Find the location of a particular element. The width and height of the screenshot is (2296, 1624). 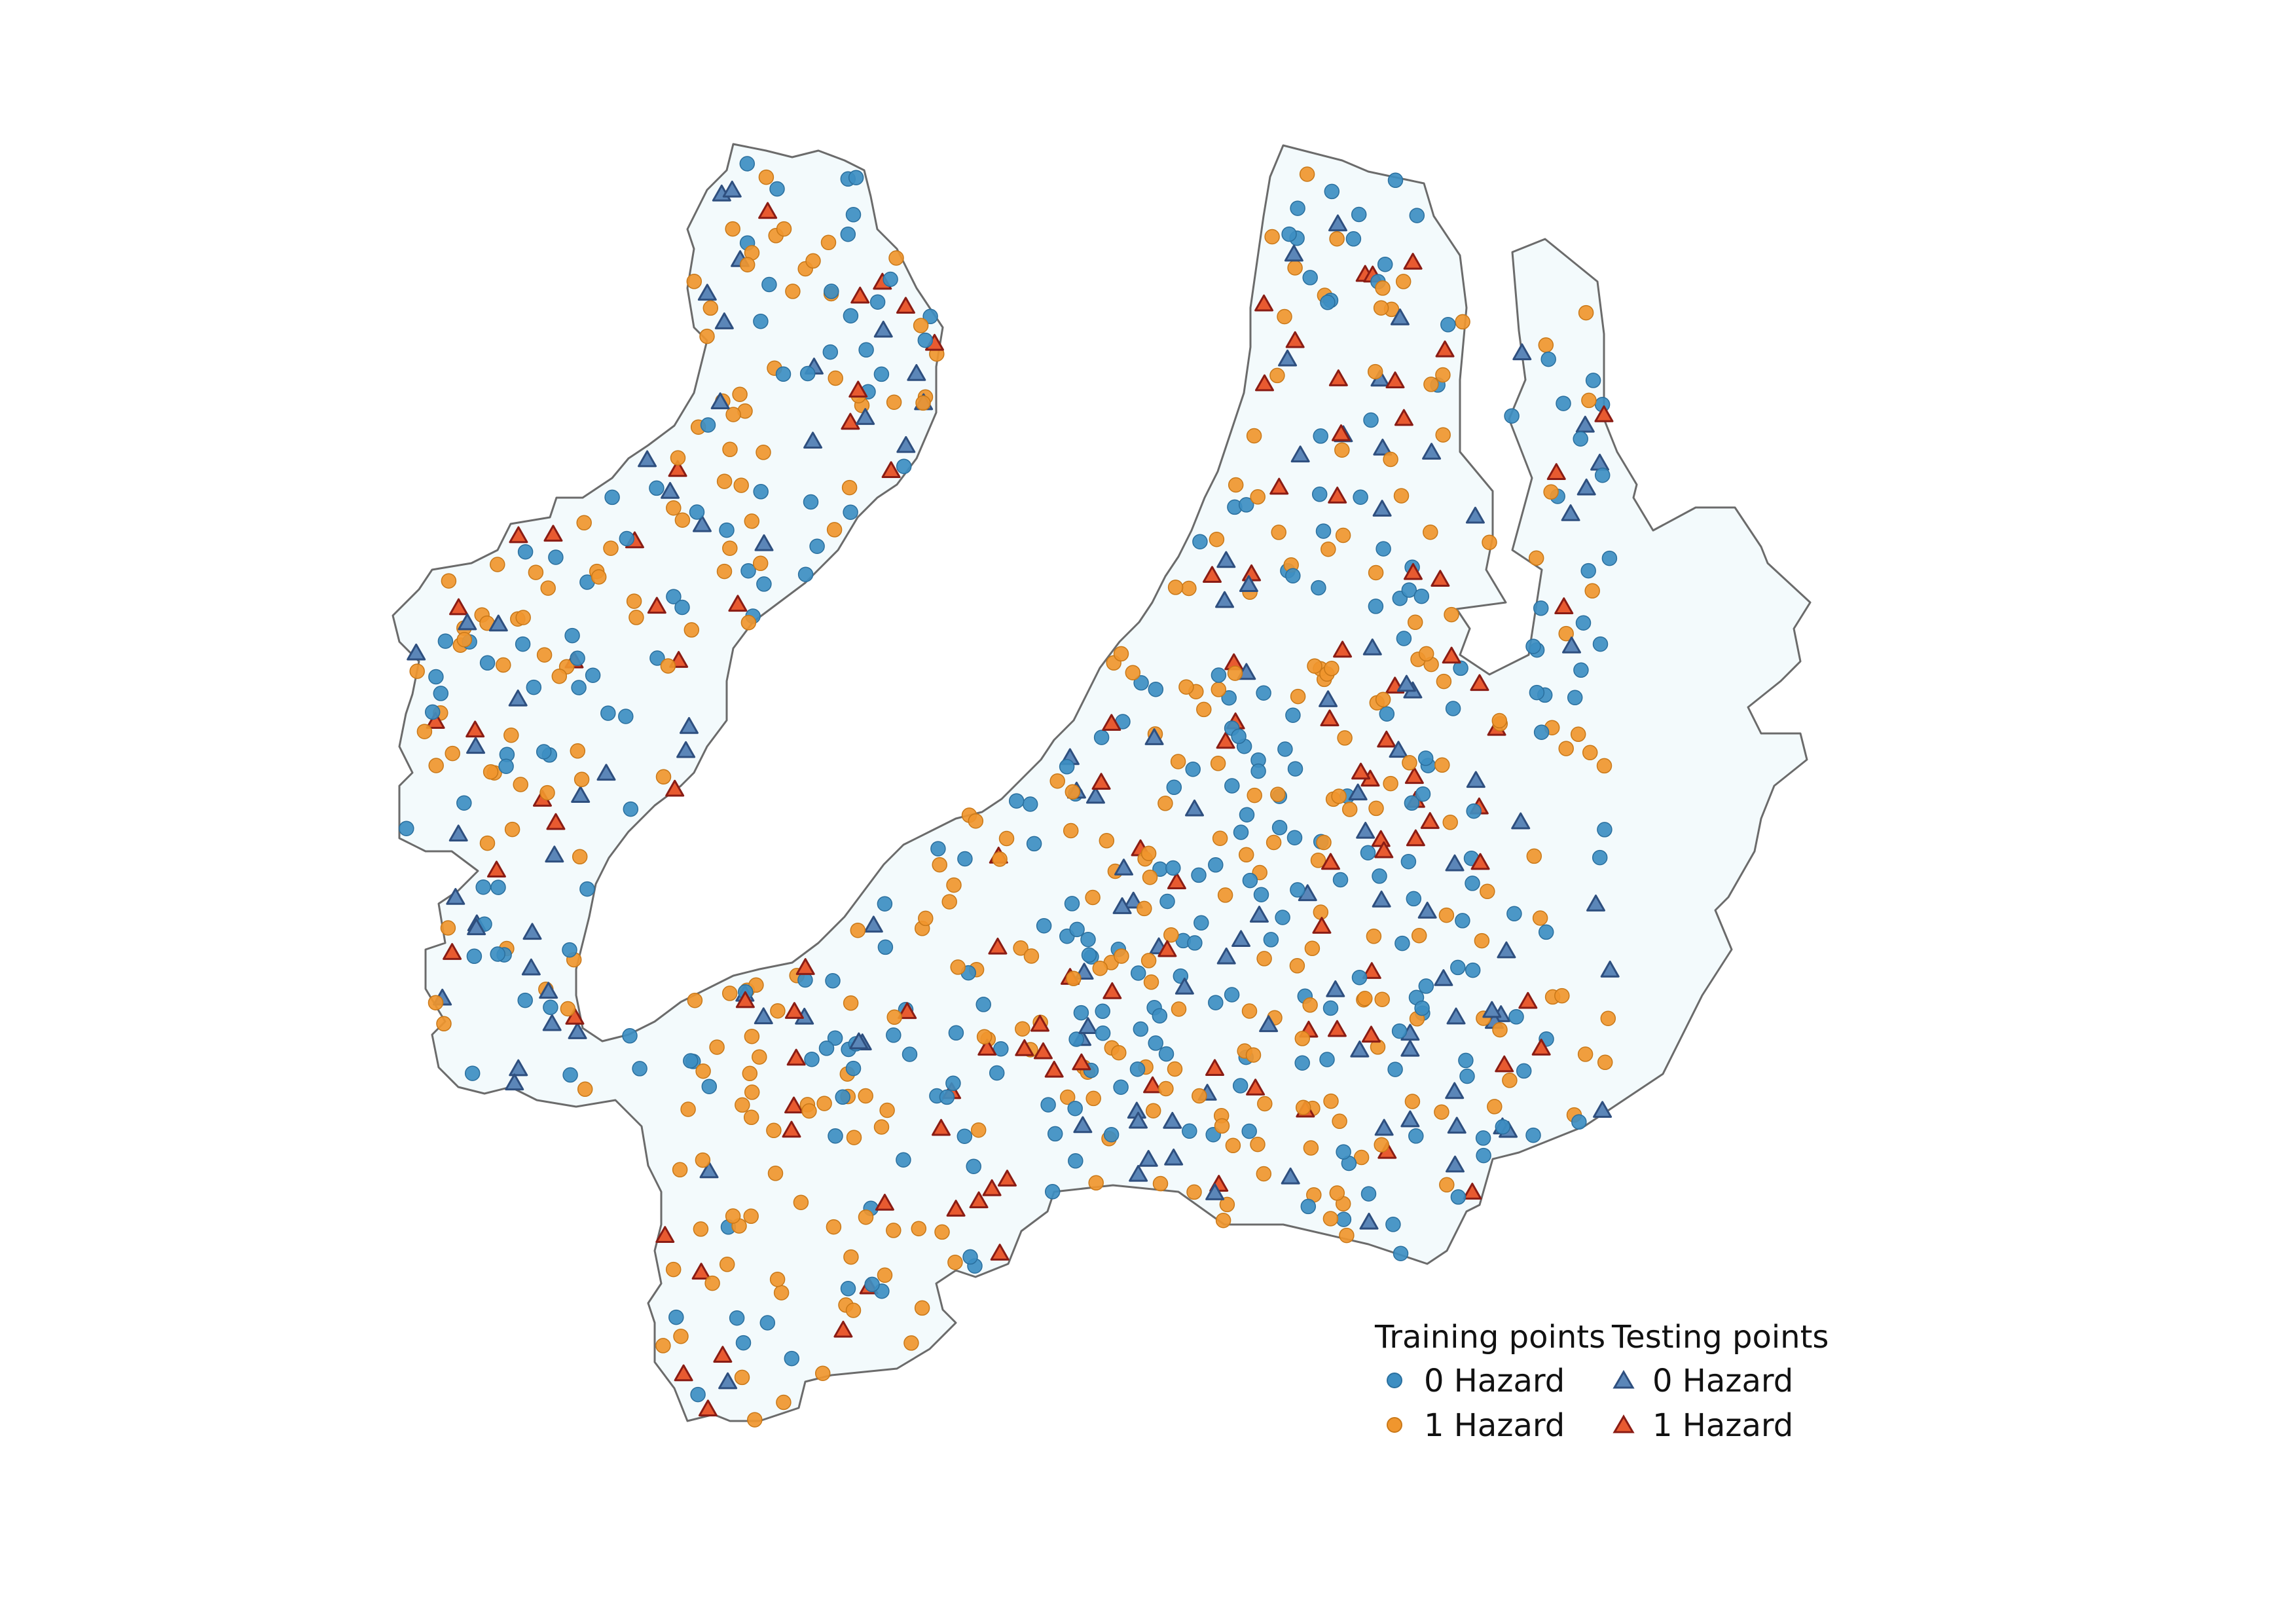

legend-training-1-hazard-label: 1 Hazard is located at coordinates (1494, 1425).